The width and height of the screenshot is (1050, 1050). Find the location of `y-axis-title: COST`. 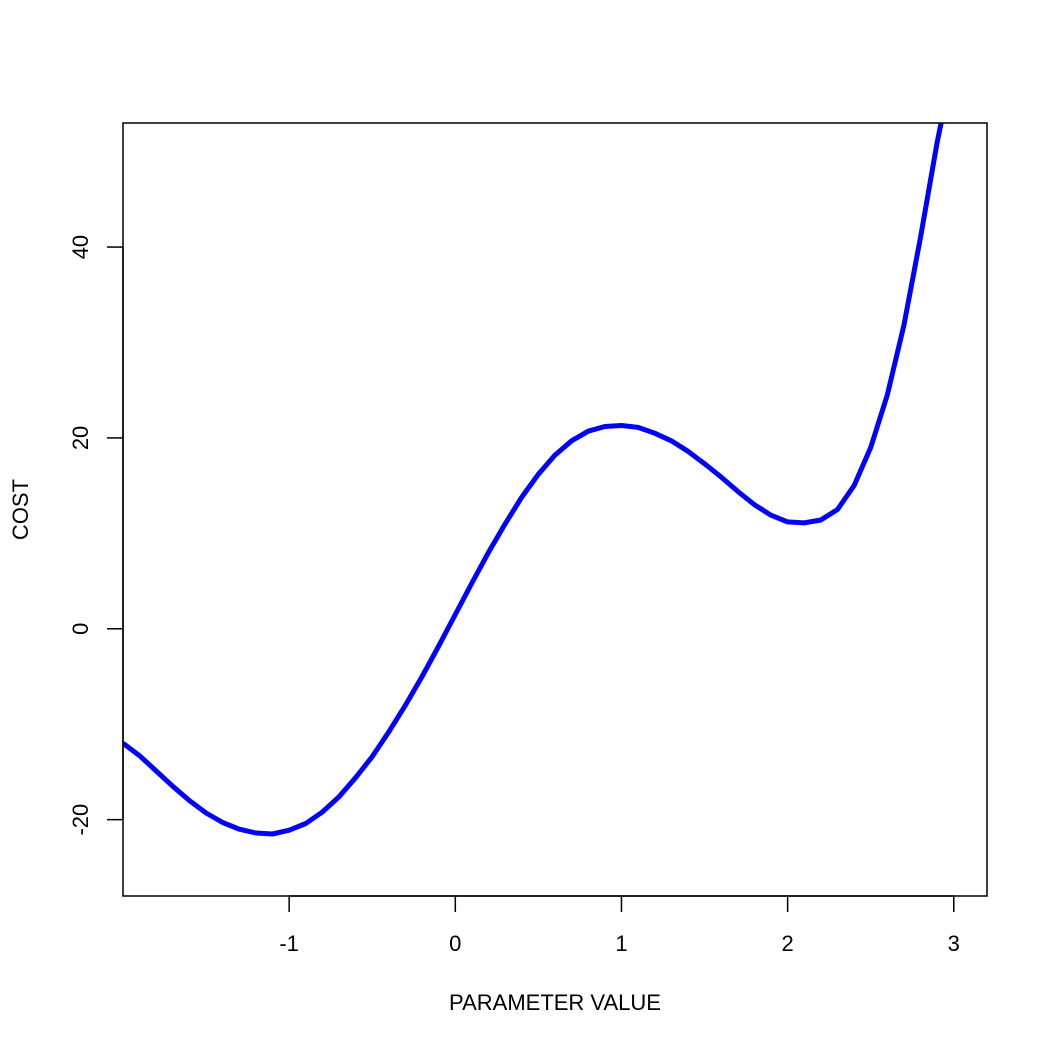

y-axis-title: COST is located at coordinates (20, 509).